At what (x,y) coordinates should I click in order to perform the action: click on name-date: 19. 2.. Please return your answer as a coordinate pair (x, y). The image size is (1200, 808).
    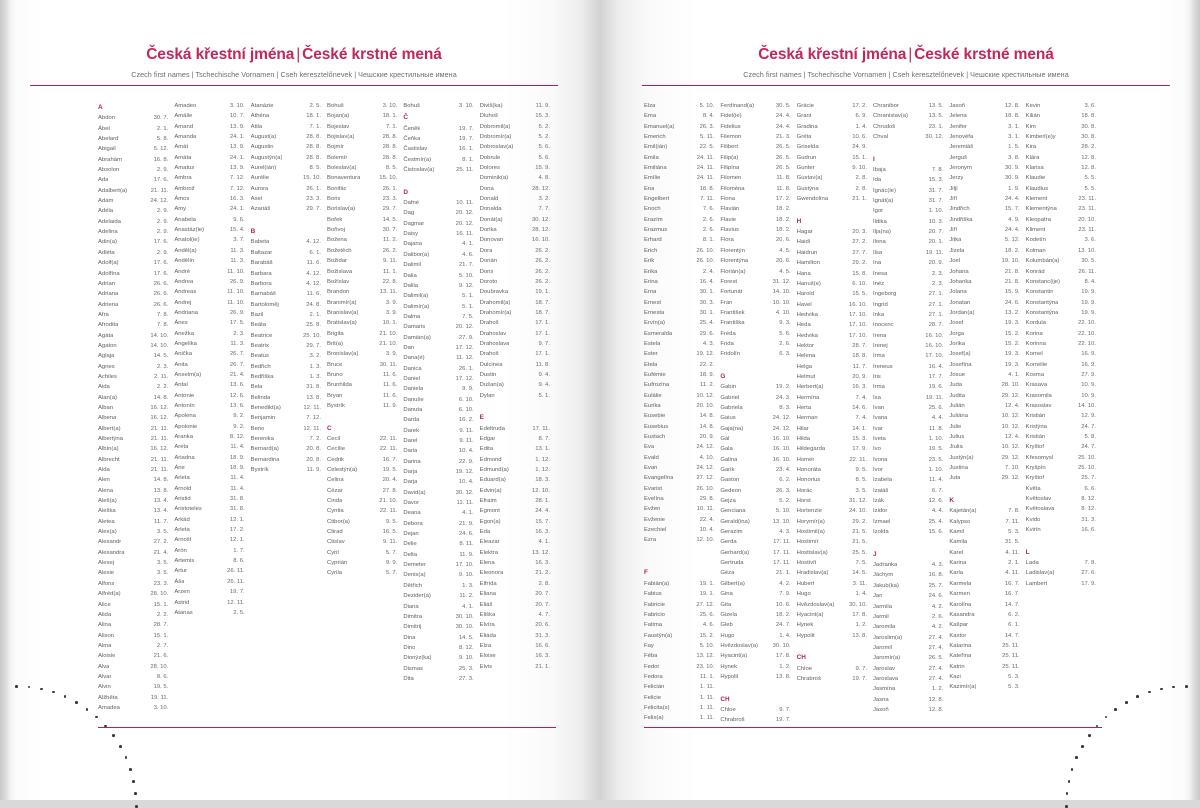
    Looking at the image, I should click on (783, 387).